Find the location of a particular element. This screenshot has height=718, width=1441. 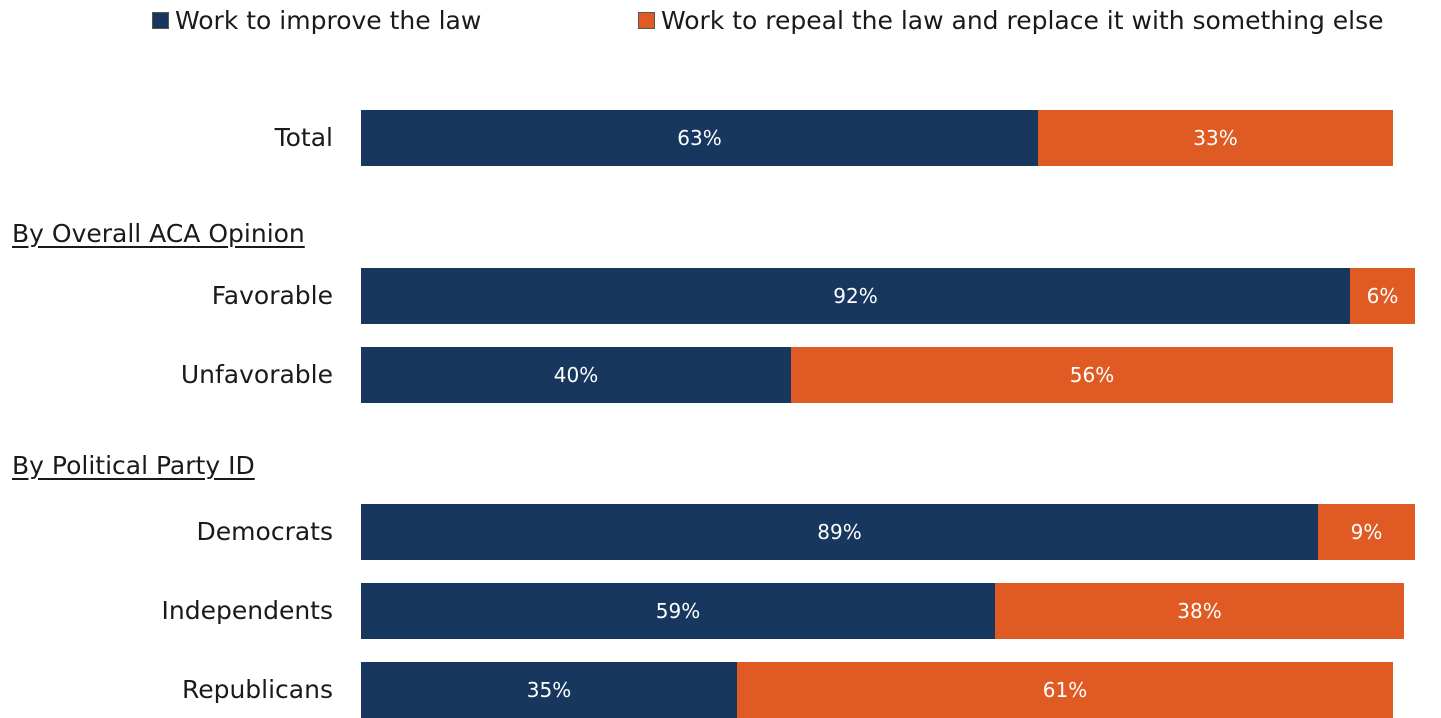

bar-democrats: 89% 9% is located at coordinates (888, 532).